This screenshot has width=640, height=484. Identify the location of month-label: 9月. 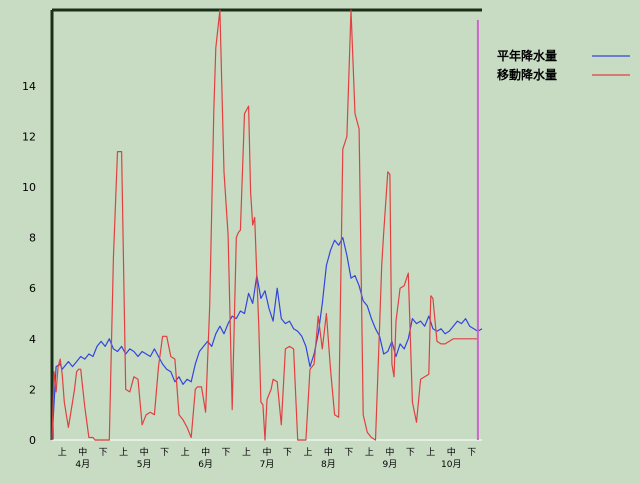
(389, 464).